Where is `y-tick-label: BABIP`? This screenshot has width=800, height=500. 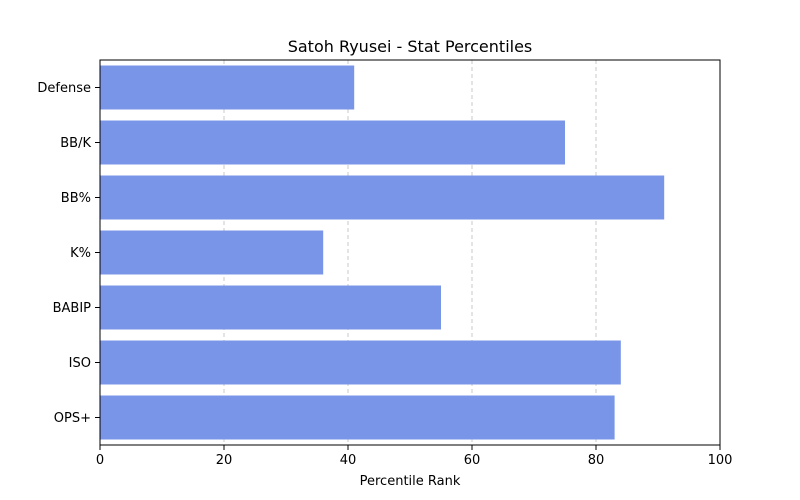
y-tick-label: BABIP is located at coordinates (72, 308).